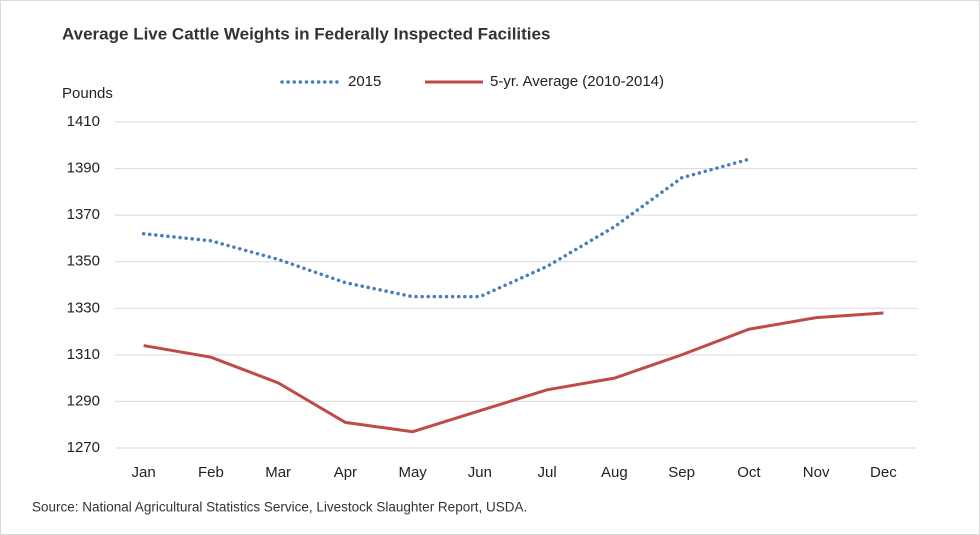  What do you see at coordinates (480, 472) in the screenshot?
I see `x-tick-label: Jun` at bounding box center [480, 472].